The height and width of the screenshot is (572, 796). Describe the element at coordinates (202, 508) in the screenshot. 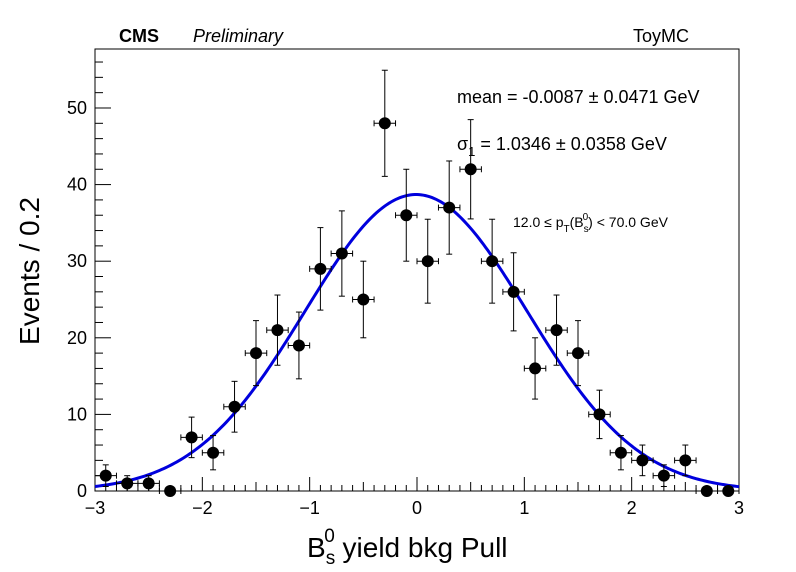

I see `x-tick-label: −2` at that location.